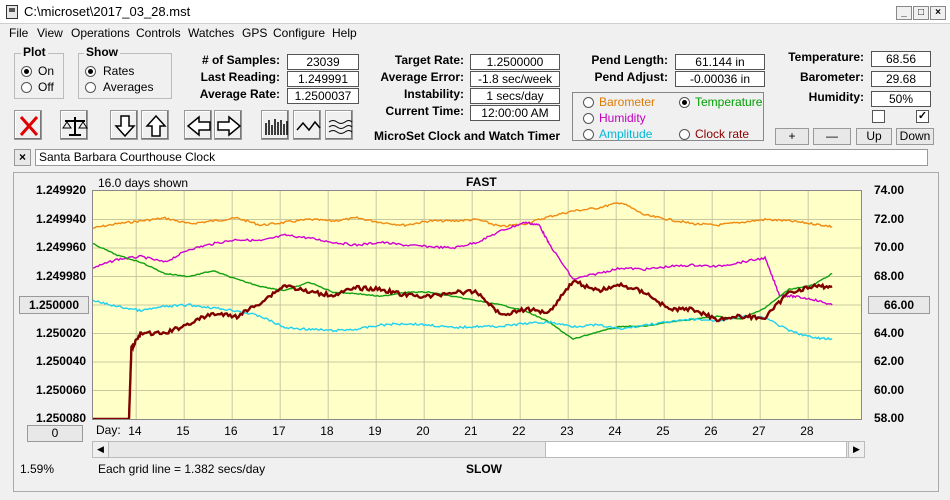 This screenshot has height=500, width=950. Describe the element at coordinates (429, 60) in the screenshot. I see `target-rate-label: Target Rate:` at that location.